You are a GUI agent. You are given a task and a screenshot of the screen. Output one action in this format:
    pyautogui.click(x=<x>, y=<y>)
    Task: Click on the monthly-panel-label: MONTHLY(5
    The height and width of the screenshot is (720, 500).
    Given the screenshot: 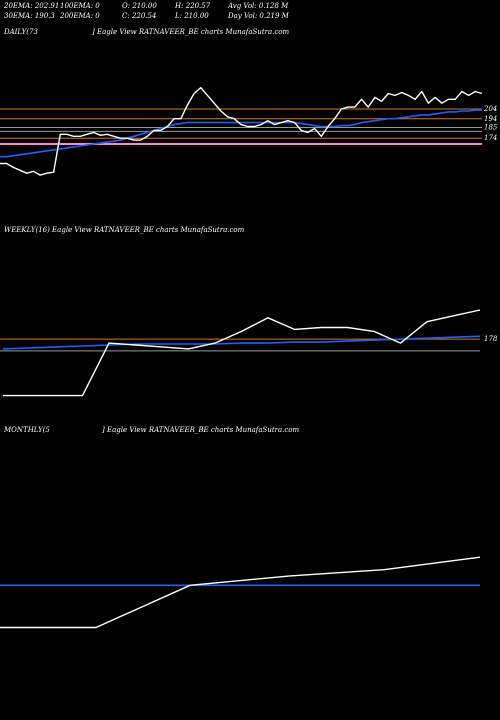 What is the action you would take?
    pyautogui.click(x=27, y=430)
    